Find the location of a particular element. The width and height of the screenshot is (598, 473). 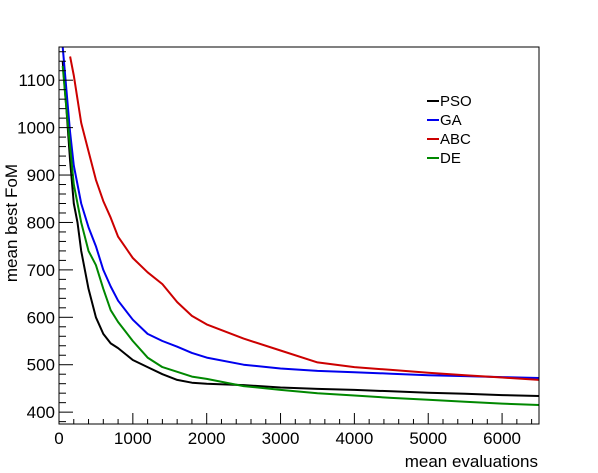

y-tick-label: 400 is located at coordinates (41, 412).